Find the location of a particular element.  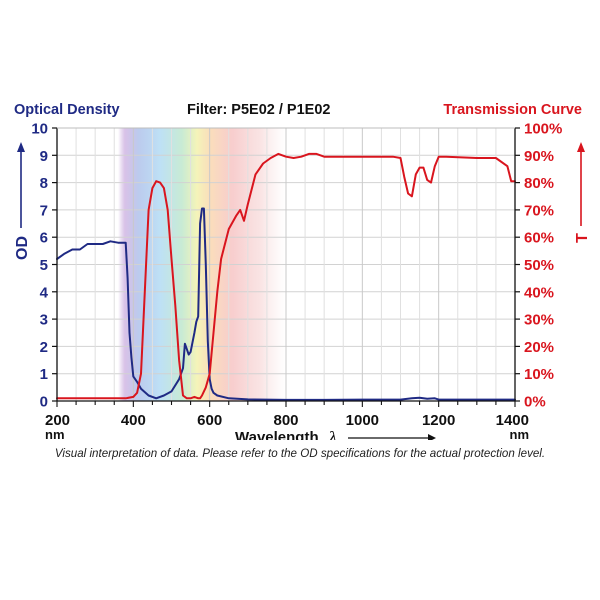

x-tick-label: 400 is located at coordinates (133, 420).